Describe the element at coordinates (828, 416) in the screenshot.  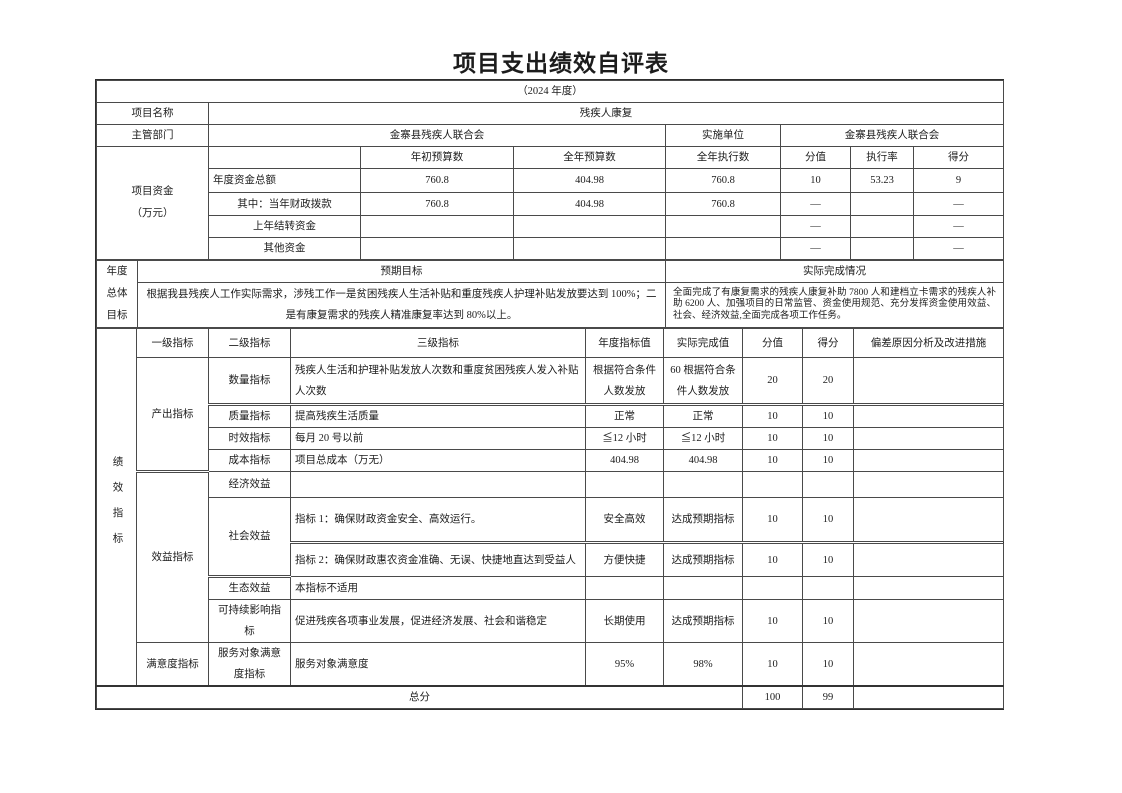
I see `quality-score: 10` at that location.